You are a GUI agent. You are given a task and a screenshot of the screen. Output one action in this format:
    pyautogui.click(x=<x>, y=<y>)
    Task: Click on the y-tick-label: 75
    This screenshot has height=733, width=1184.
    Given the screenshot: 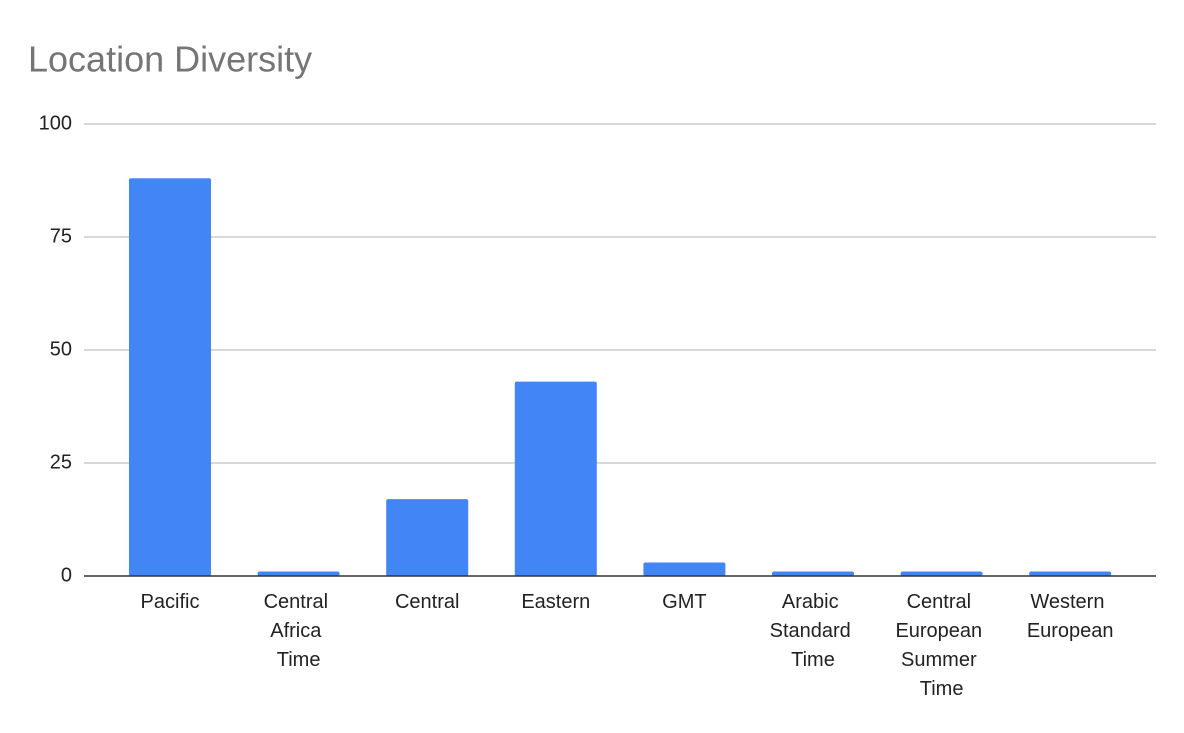 What is the action you would take?
    pyautogui.click(x=61, y=236)
    